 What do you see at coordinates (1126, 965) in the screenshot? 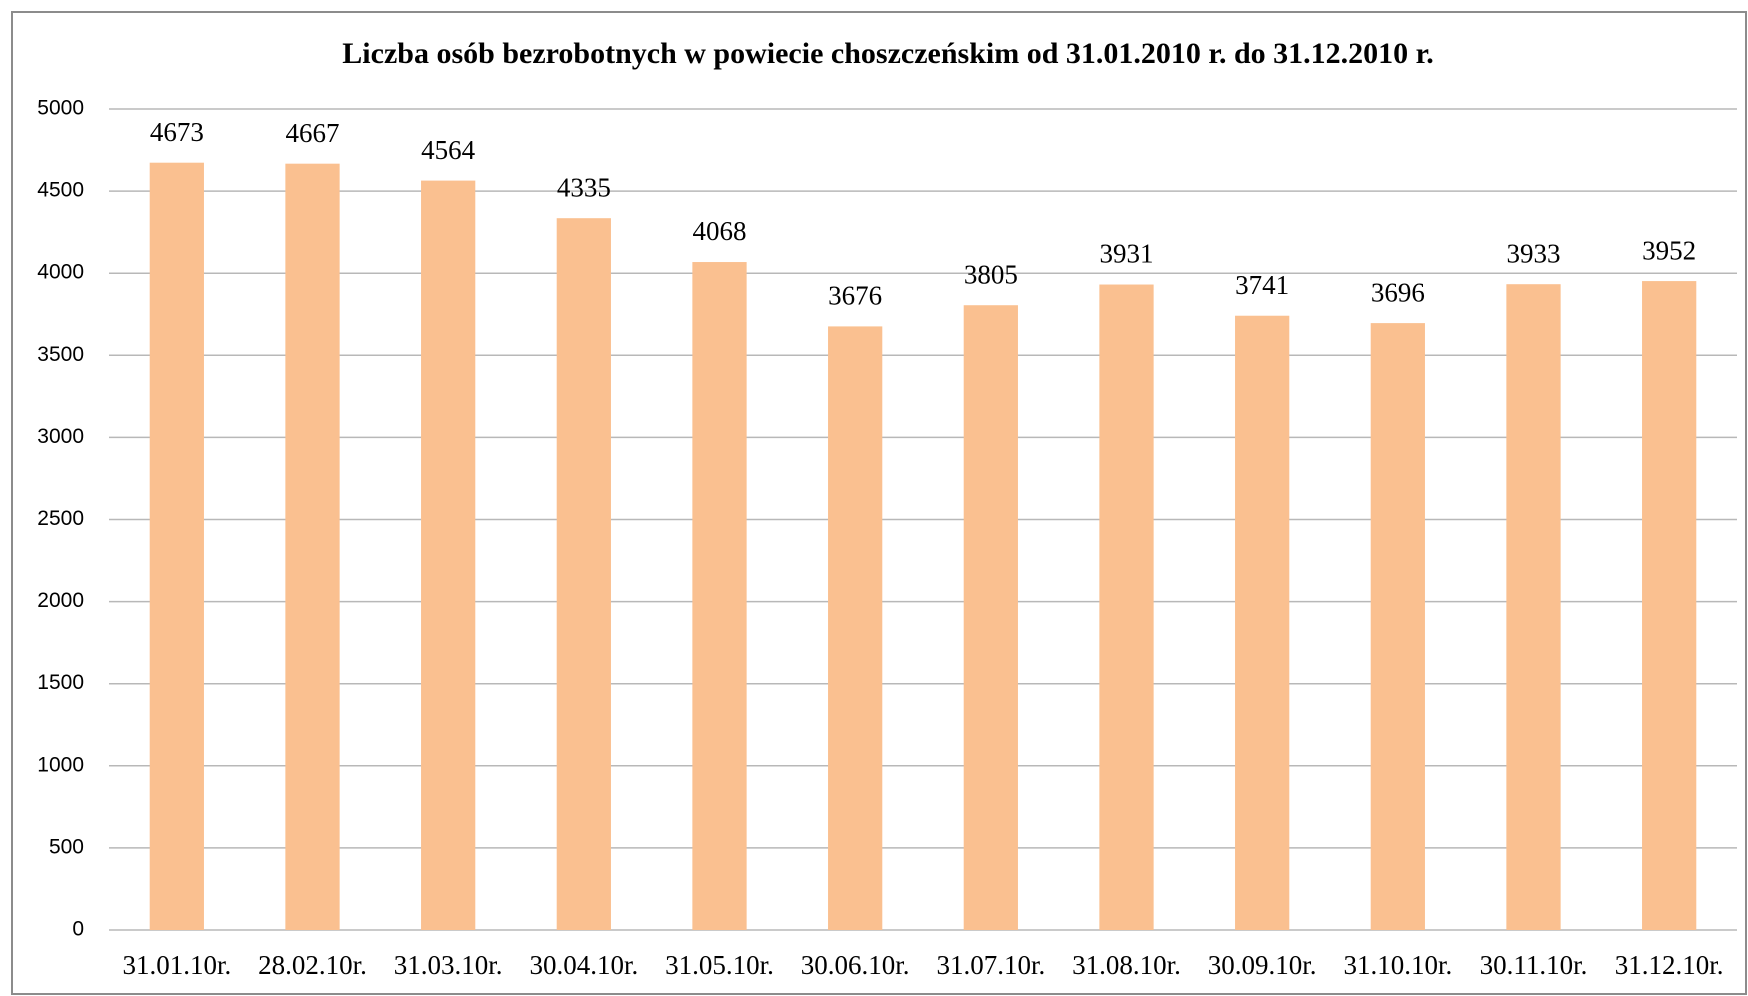
I see `x-tick-label: 31.08.10r.` at bounding box center [1126, 965].